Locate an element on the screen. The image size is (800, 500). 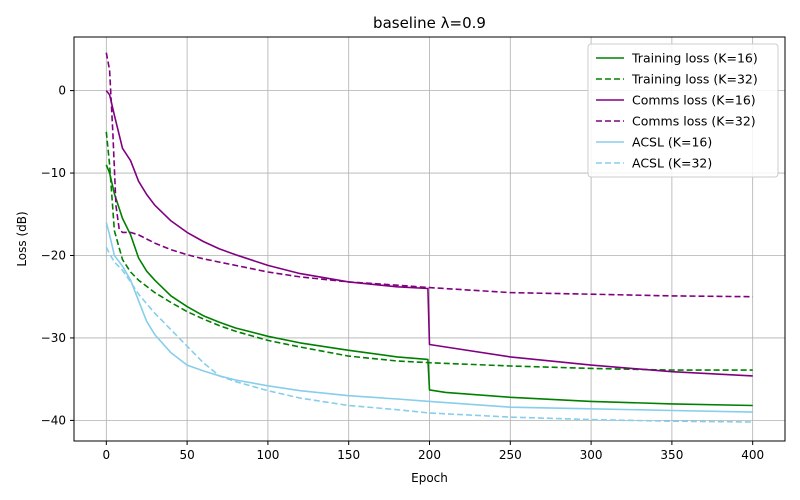
legend-entry-0: Training loss (K=16) is located at coordinates (694, 58).